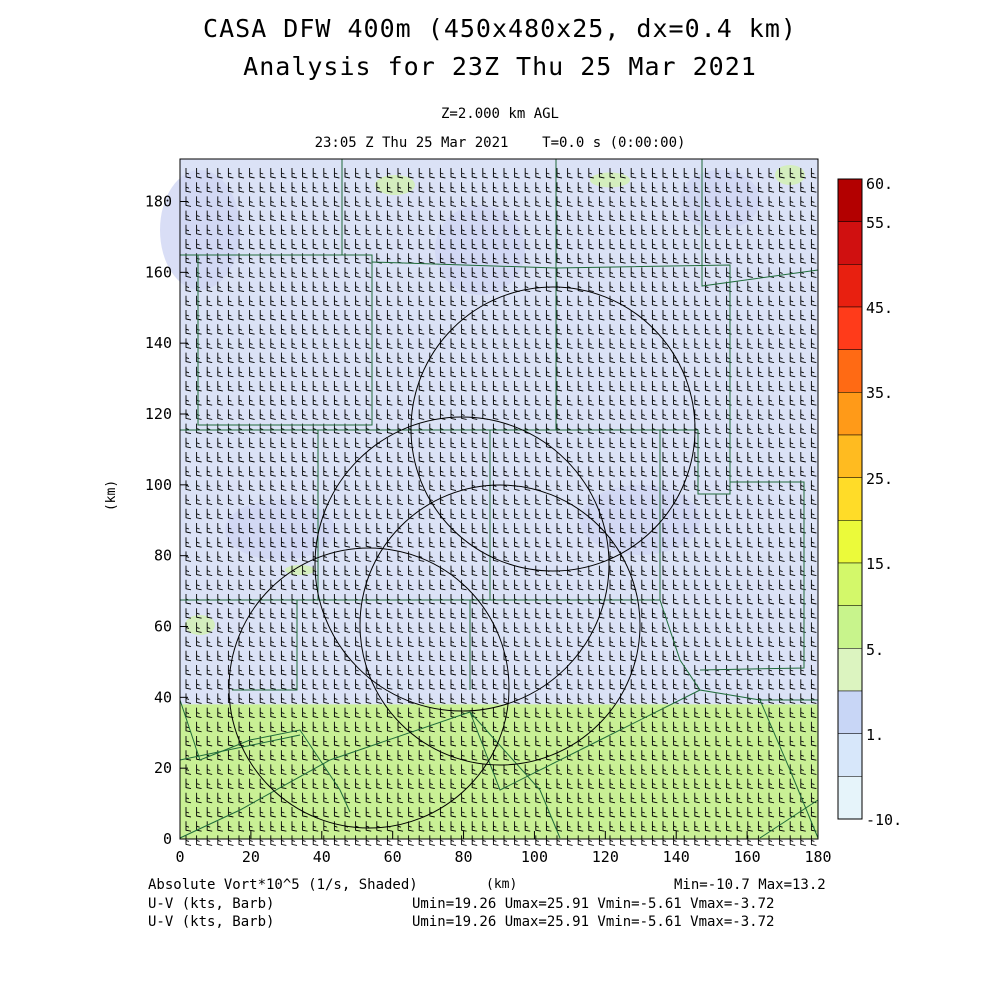 The image size is (1000, 1000). I want to click on title-line-2: Analysis for 23Z Thu 25 Mar 2021, so click(500, 66).